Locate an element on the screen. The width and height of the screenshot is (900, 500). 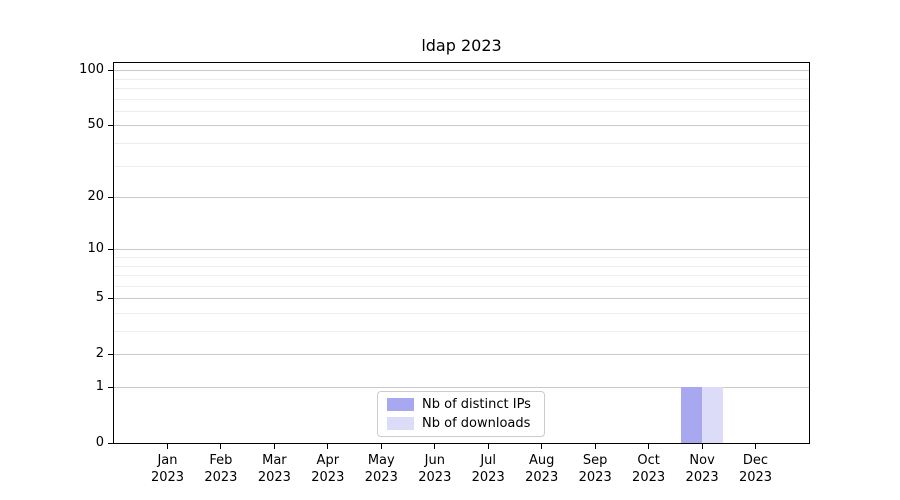
legend: Nb of distinct IPs Nb of downloads is located at coordinates (461, 414).